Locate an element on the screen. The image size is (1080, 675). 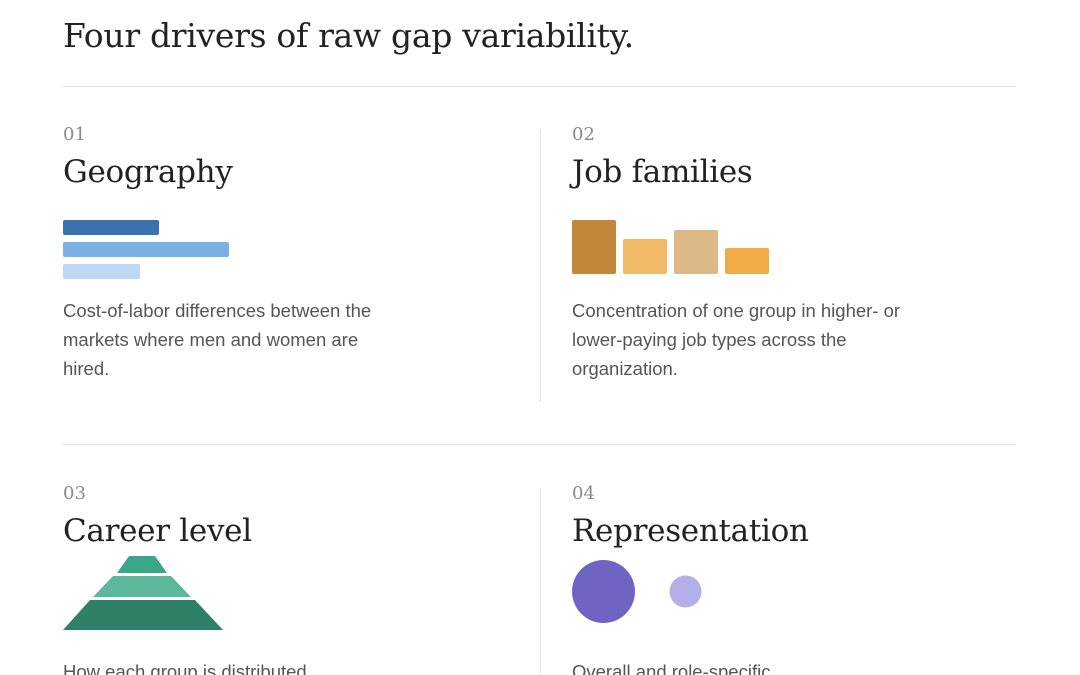
pyramid-level-middle is located at coordinates (142, 586).